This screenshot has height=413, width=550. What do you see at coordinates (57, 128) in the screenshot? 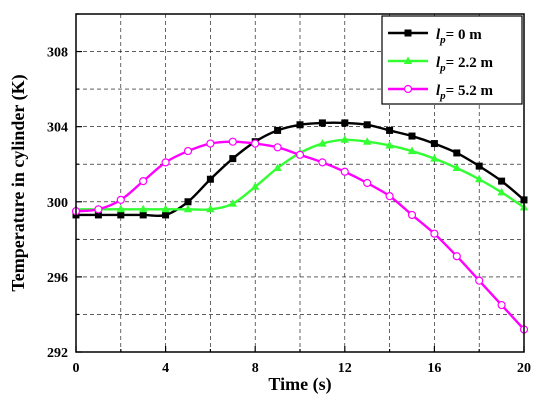
I see `y-tick-label: 304` at bounding box center [57, 128].